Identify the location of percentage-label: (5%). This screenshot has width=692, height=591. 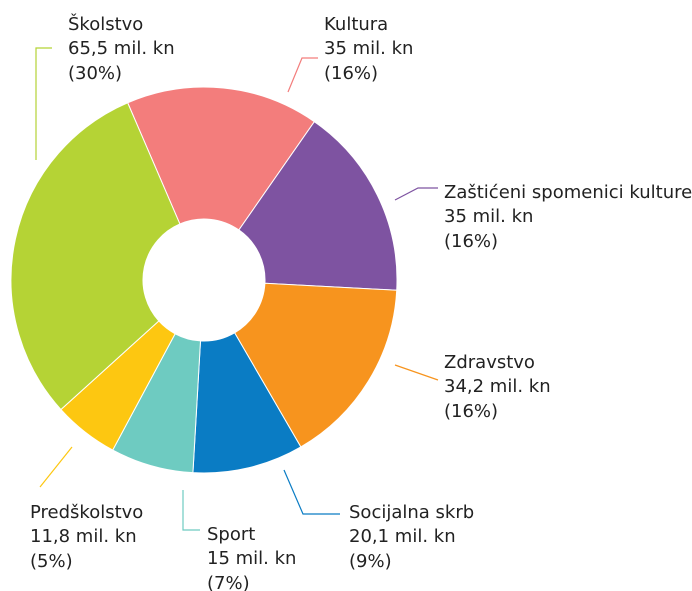
(51, 561).